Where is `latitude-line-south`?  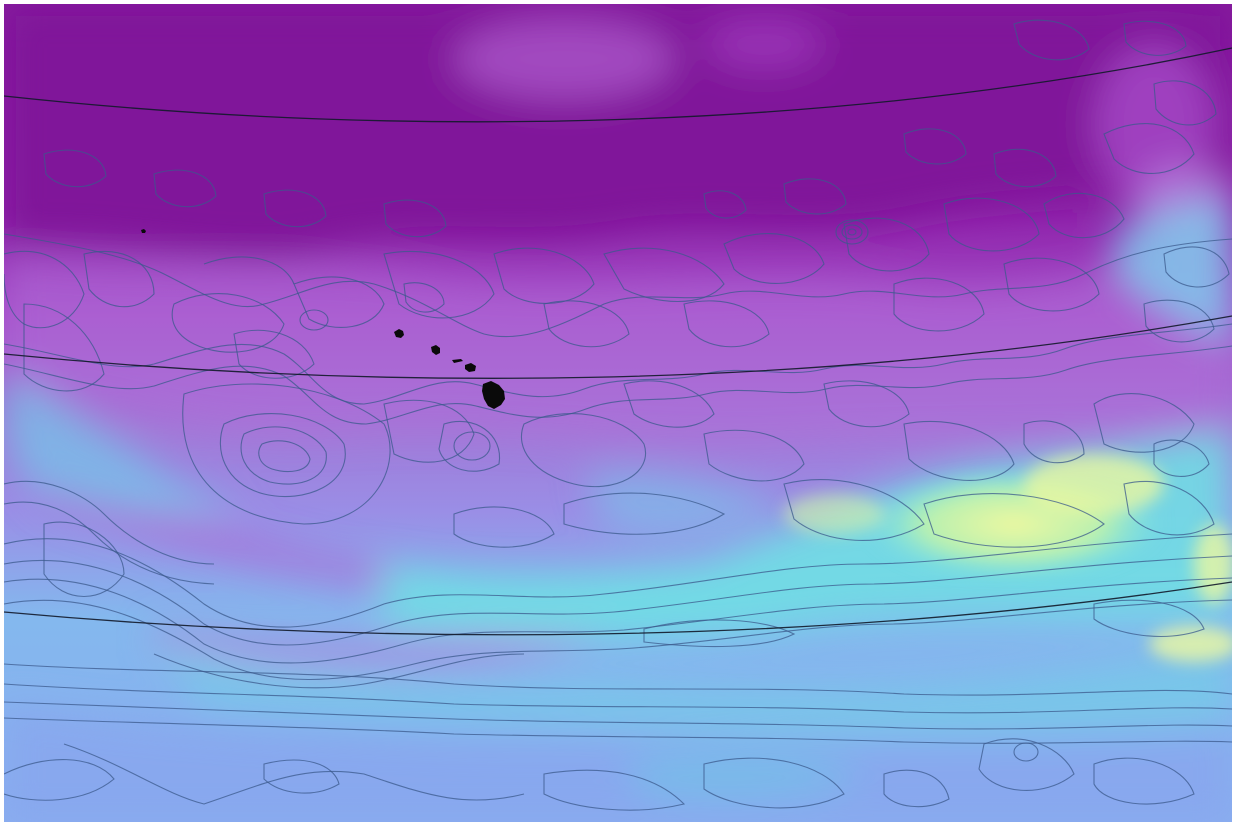 latitude-line-south is located at coordinates (618, 608).